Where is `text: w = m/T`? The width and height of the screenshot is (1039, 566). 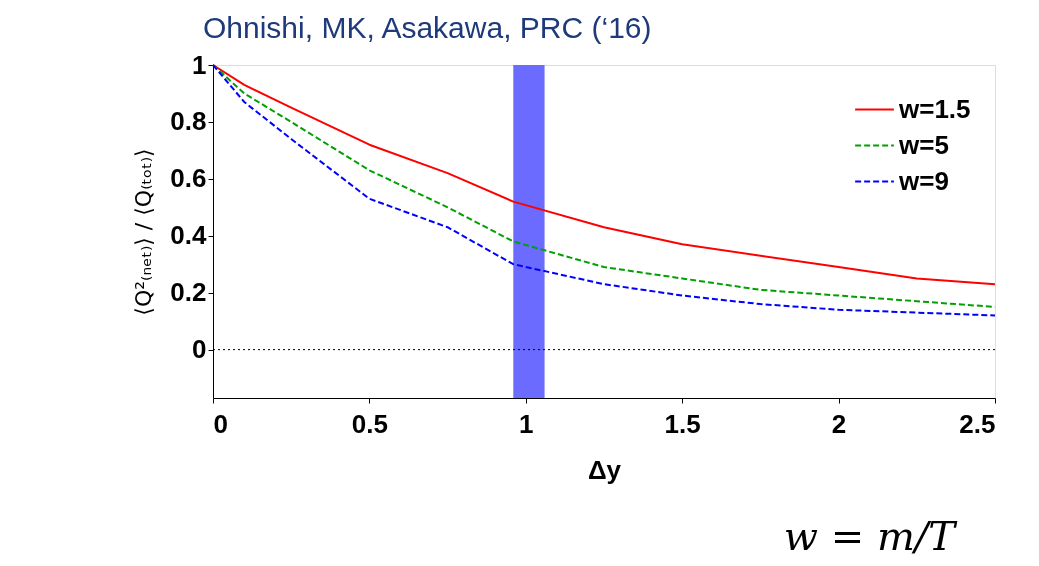 text: w = m/T is located at coordinates (871, 536).